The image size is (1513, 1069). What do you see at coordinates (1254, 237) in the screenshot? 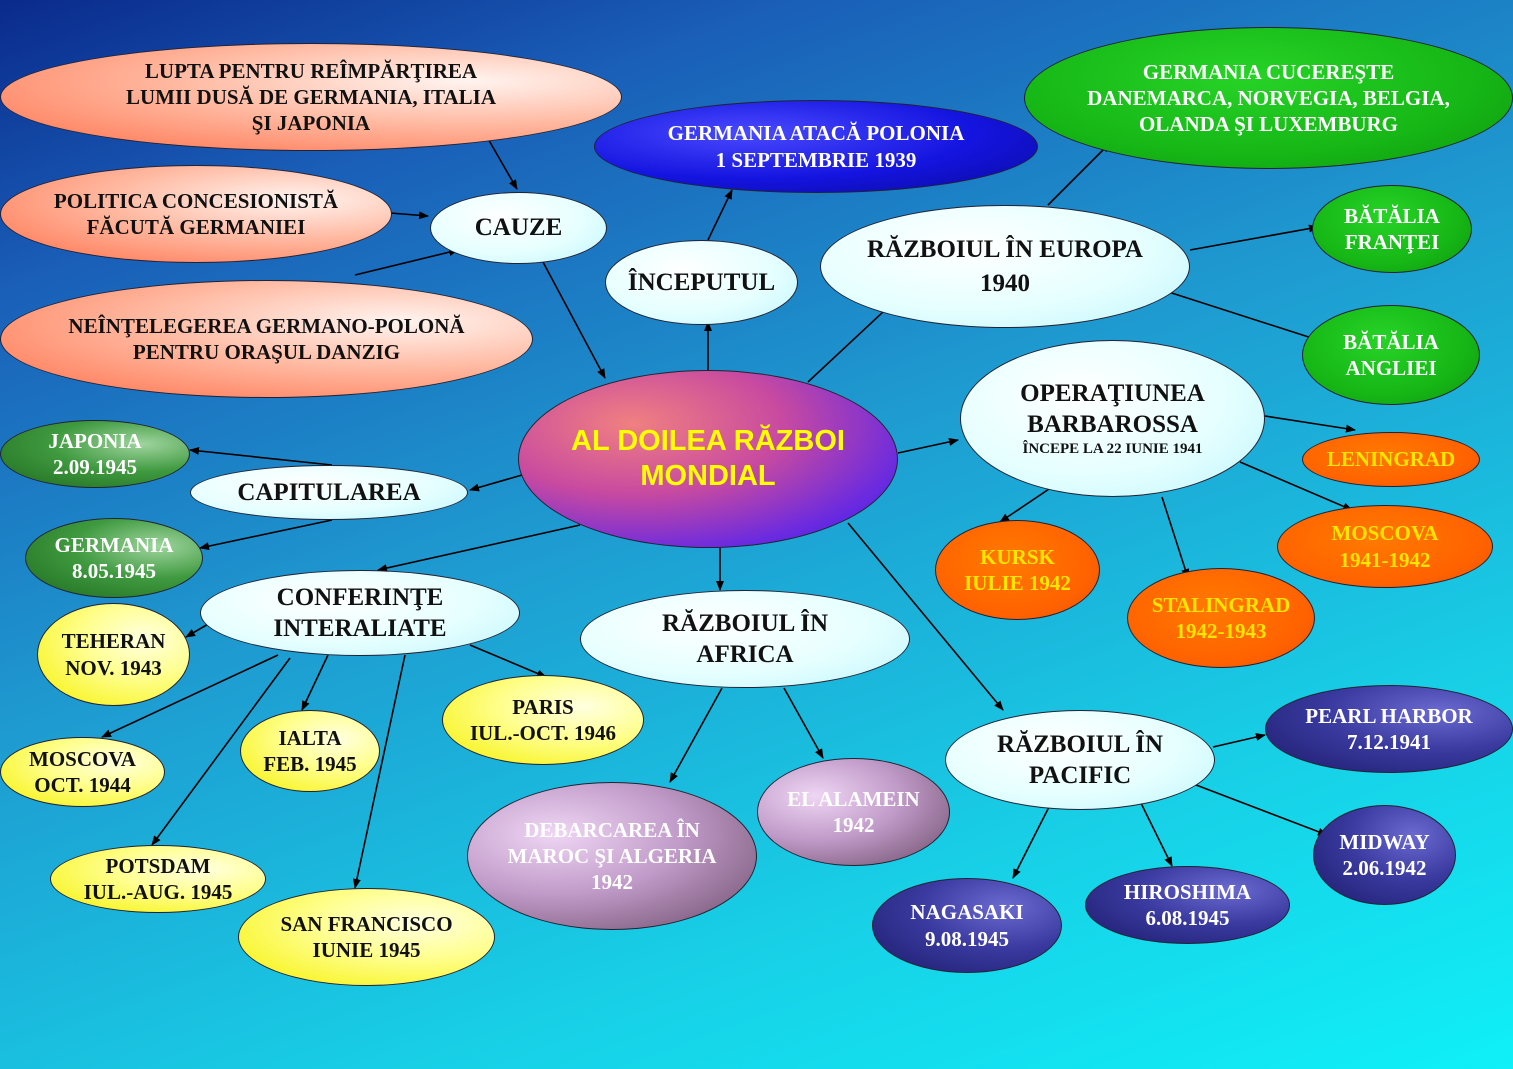
I see `arrow-europe-to-france` at bounding box center [1254, 237].